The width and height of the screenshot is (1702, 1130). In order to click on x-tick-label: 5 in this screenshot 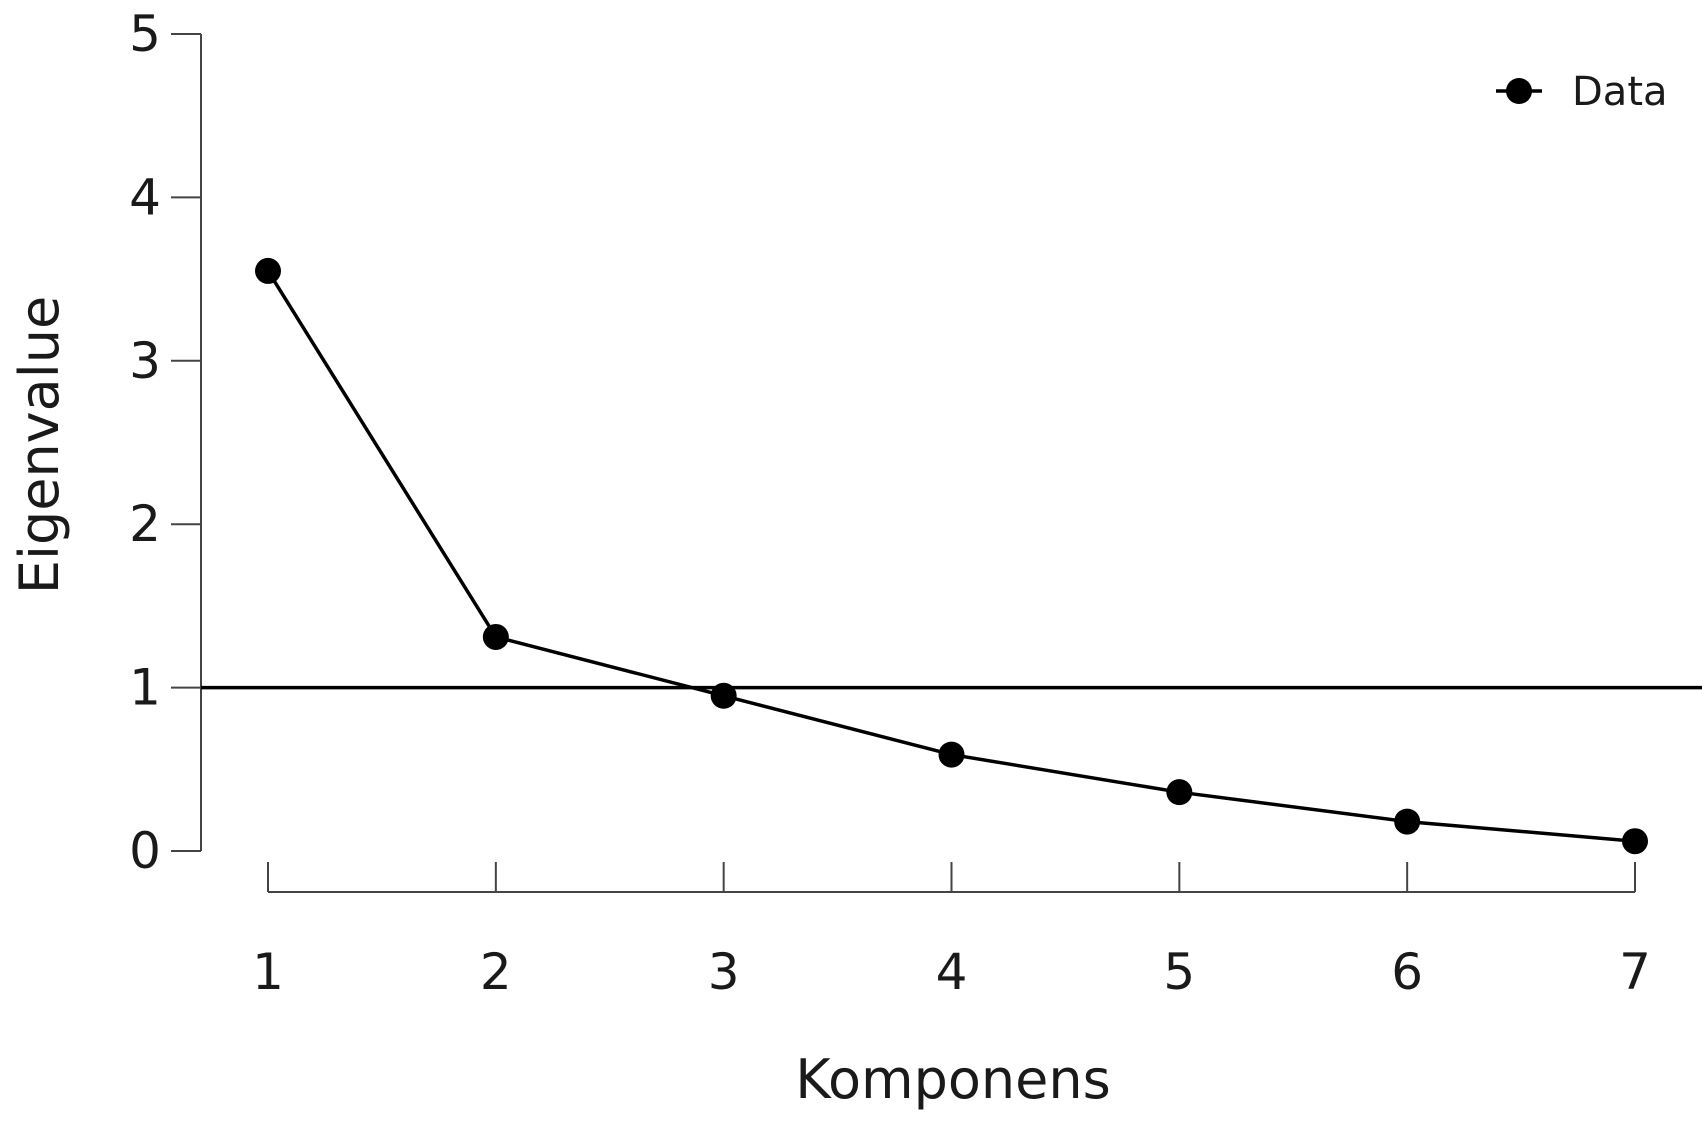, I will do `click(1179, 972)`.